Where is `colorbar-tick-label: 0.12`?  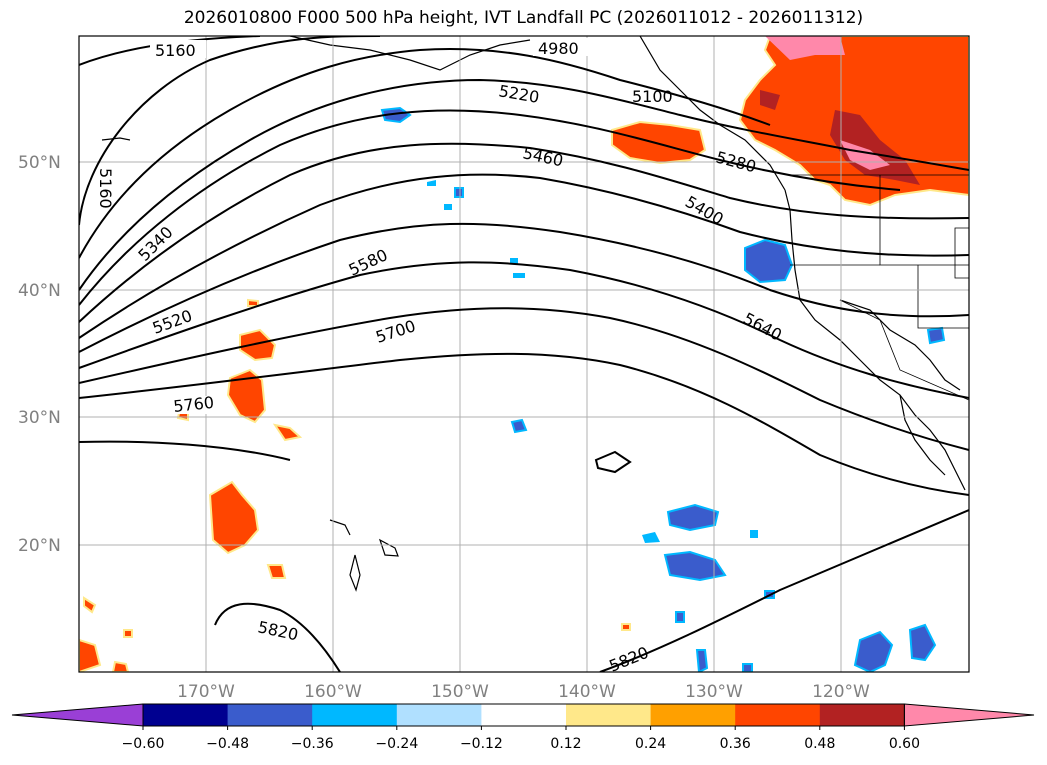
colorbar-tick-label: 0.12 is located at coordinates (565, 744).